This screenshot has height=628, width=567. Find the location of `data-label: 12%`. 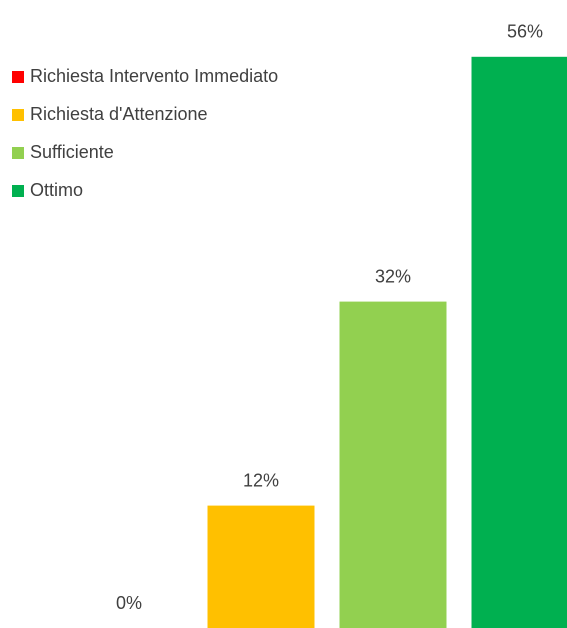

data-label: 12% is located at coordinates (261, 480).